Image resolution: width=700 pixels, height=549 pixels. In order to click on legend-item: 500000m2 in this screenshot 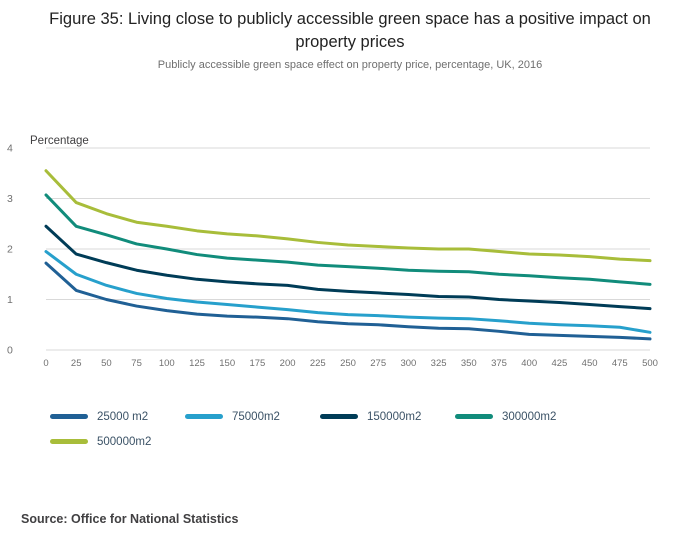, I will do `click(117, 441)`.